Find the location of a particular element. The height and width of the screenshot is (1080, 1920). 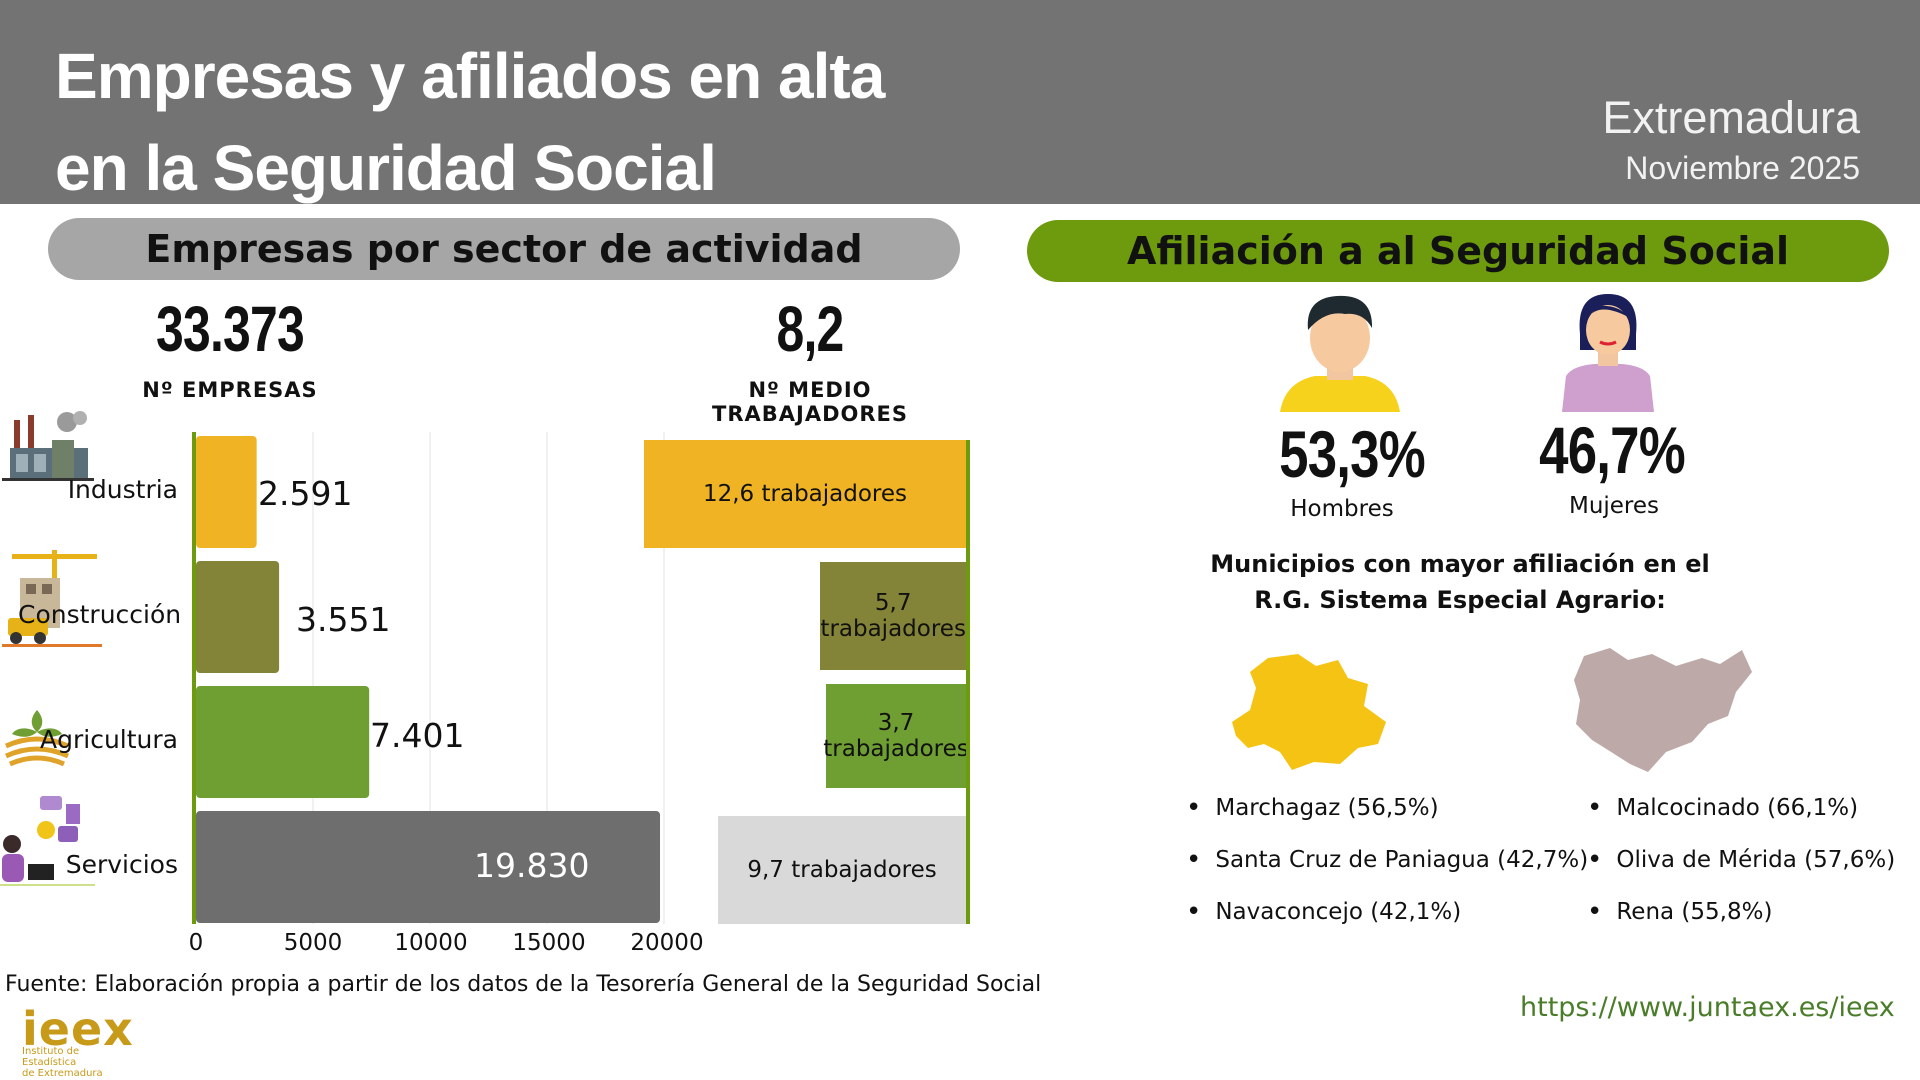

value-label-servicios: 19.830 is located at coordinates (532, 865).